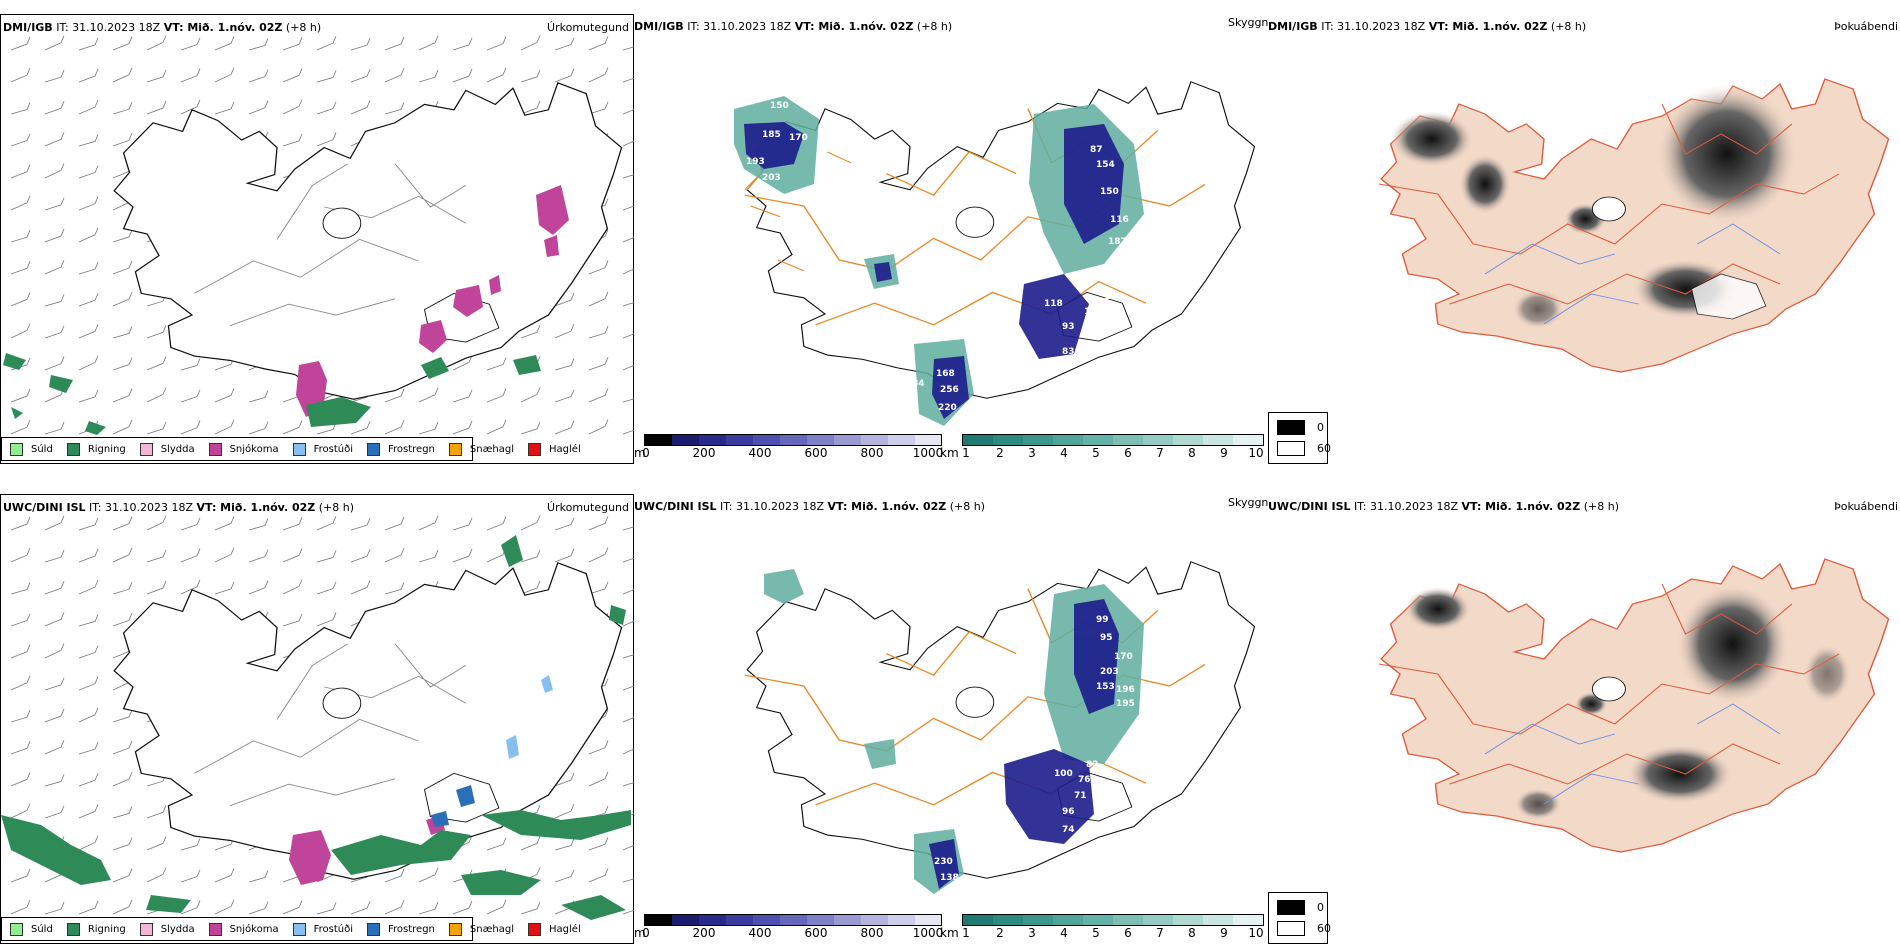  Describe the element at coordinates (771, 135) in the screenshot. I see `cloud-value: 185` at that location.